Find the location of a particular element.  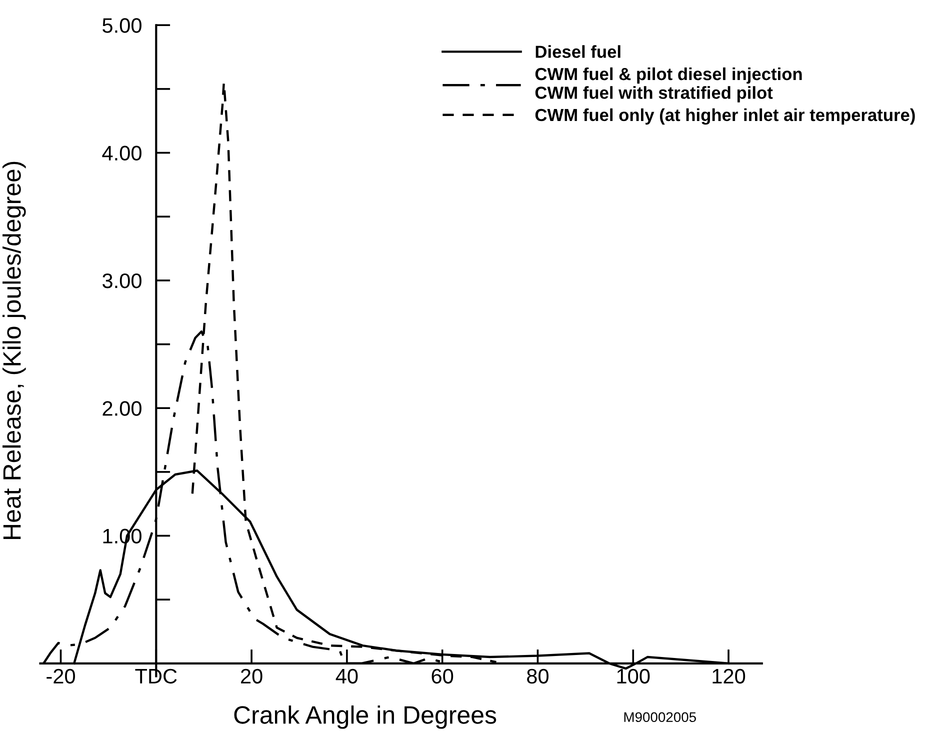

x-tick-label: 60 is located at coordinates (443, 676).